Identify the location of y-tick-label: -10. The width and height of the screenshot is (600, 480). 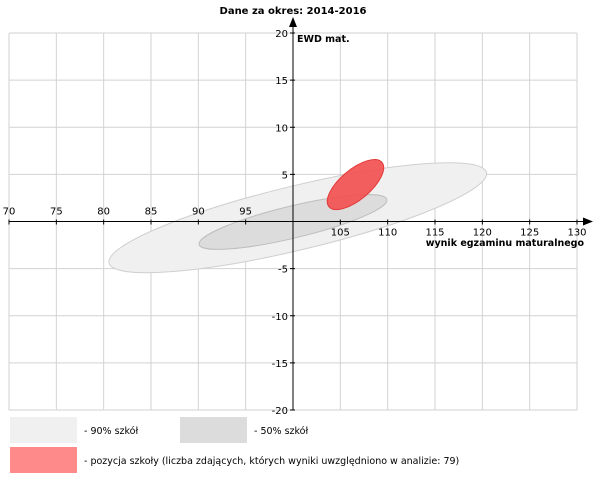
(280, 317).